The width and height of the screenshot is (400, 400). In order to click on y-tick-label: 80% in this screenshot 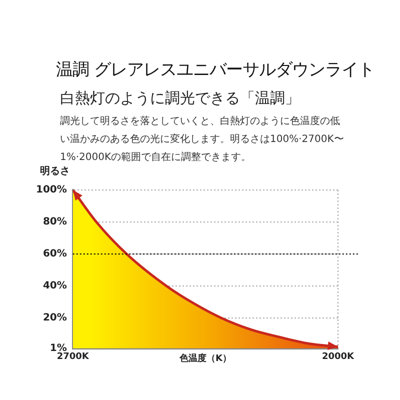, I will do `click(54, 222)`.